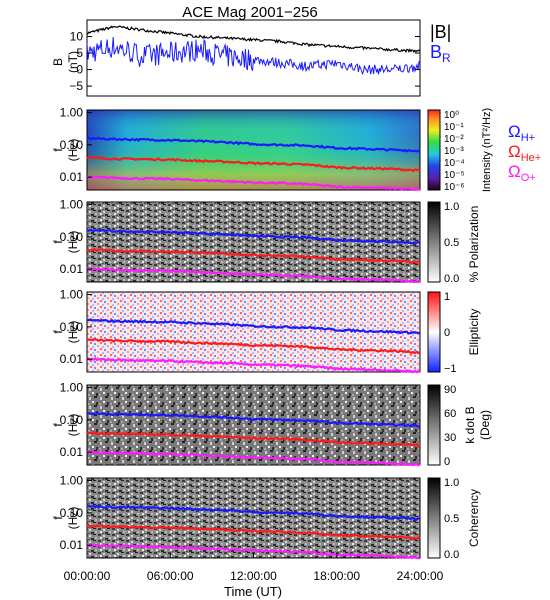 Image resolution: width=550 pixels, height=600 pixels. What do you see at coordinates (446, 58) in the screenshot?
I see `legend-br-sub: R` at bounding box center [446, 58].